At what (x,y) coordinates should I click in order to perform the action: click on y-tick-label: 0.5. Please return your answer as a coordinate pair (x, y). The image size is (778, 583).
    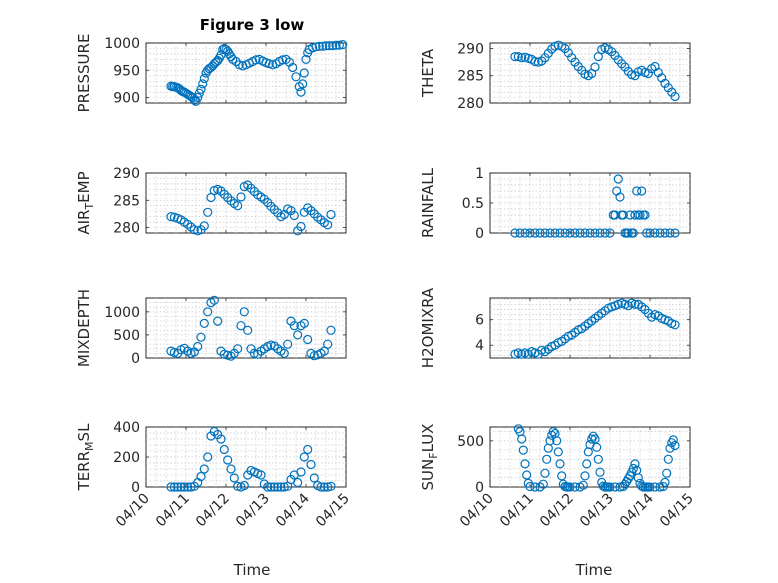
    Looking at the image, I should click on (473, 204).